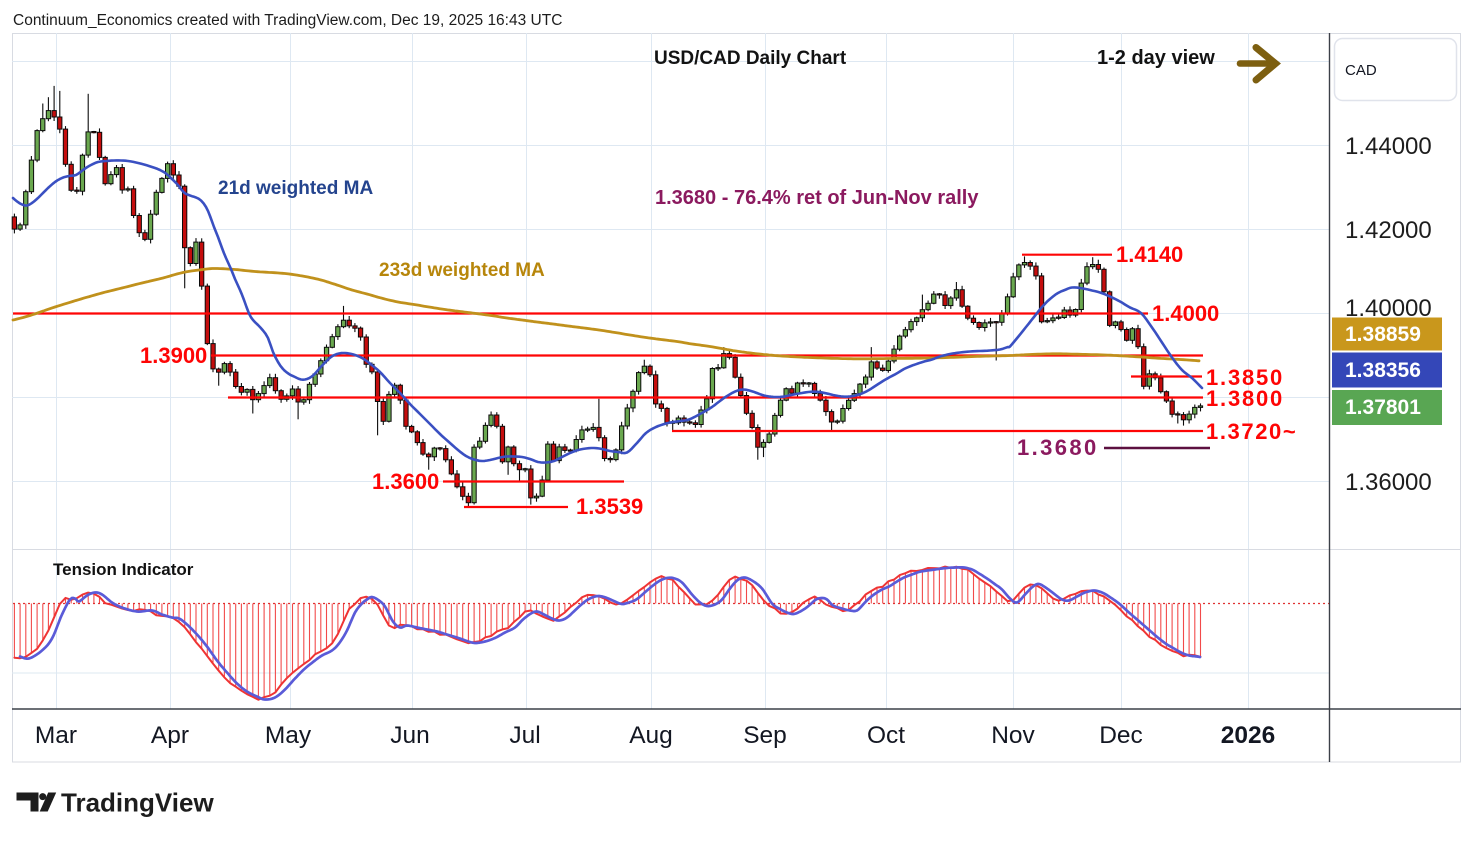 The image size is (1474, 845). I want to click on svg-text: Tension Indicator, so click(123, 569).